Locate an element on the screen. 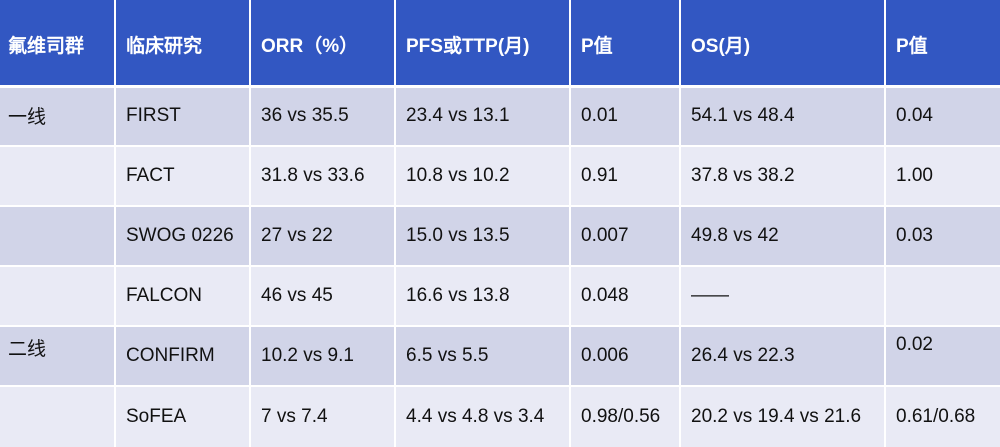 This screenshot has width=1000, height=447. p-value-pfs-cell: 0.006 is located at coordinates (626, 356).